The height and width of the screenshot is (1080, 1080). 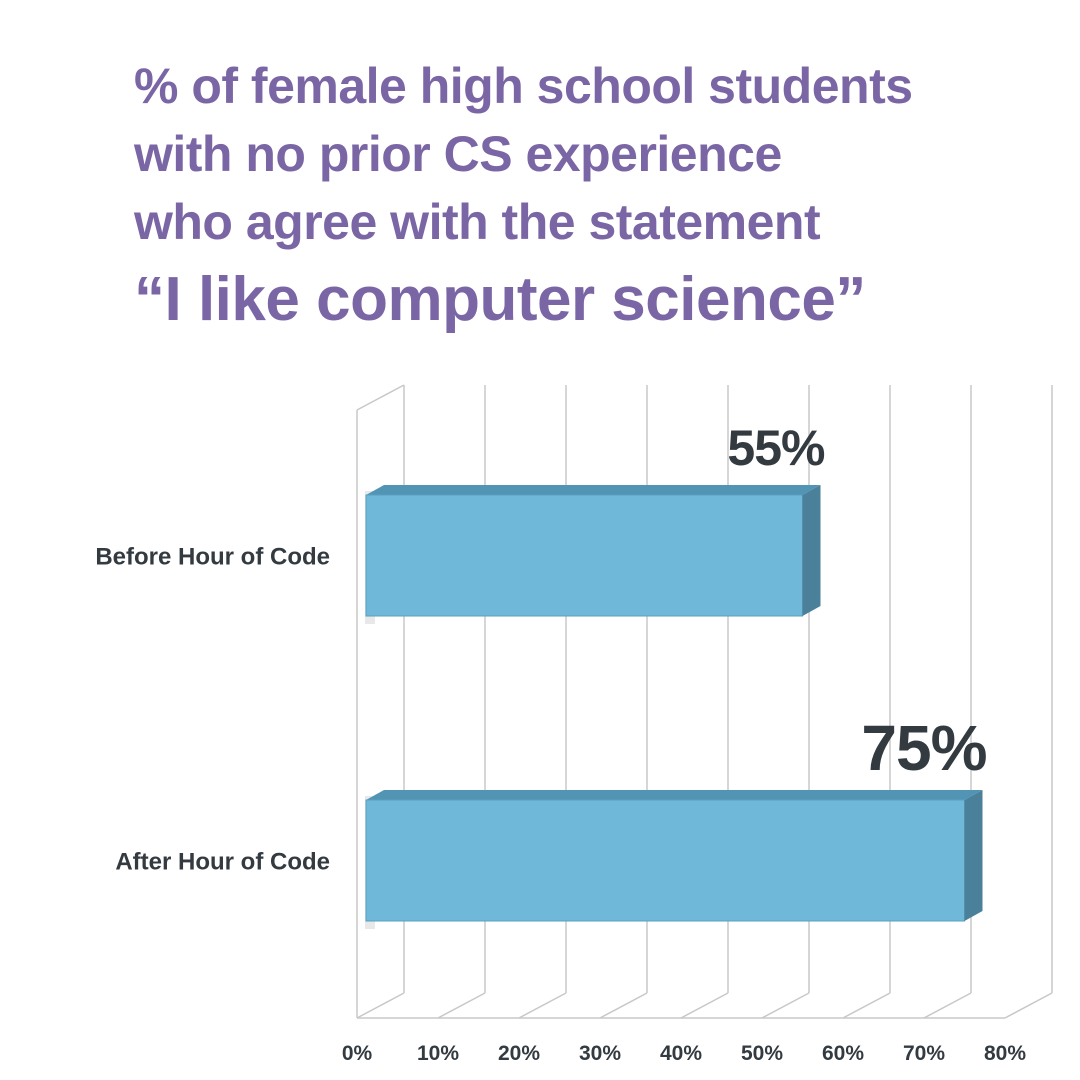 What do you see at coordinates (923, 748) in the screenshot?
I see `value-label: 75%` at bounding box center [923, 748].